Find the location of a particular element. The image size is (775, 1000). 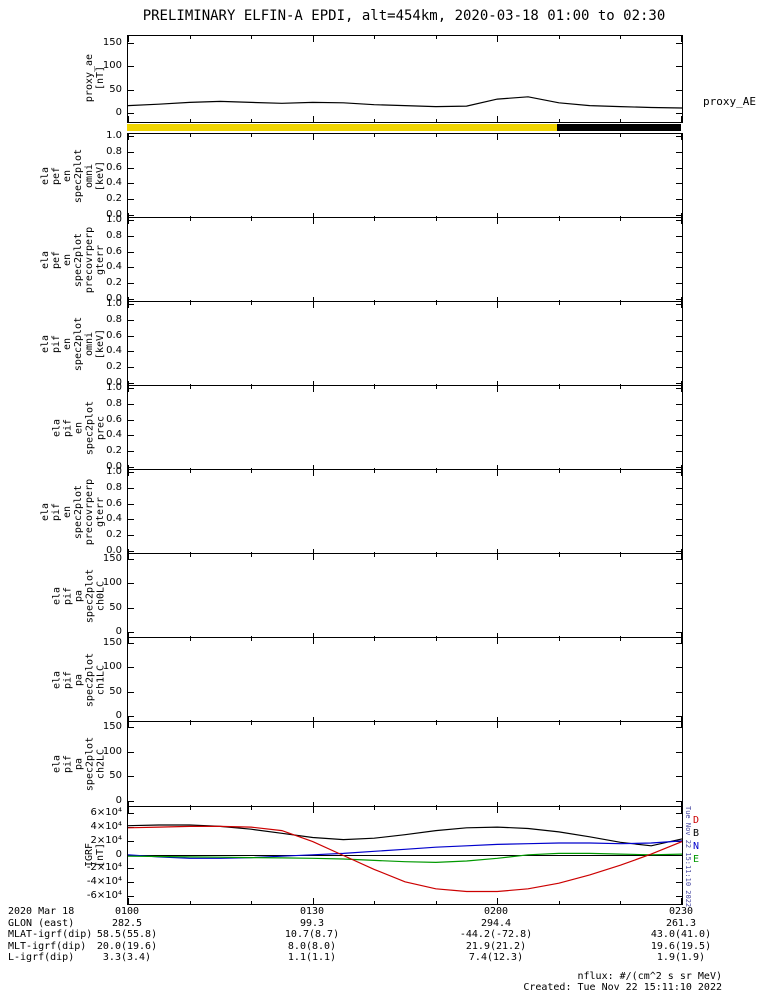

footer-cell: 99.3 is located at coordinates (312, 923).